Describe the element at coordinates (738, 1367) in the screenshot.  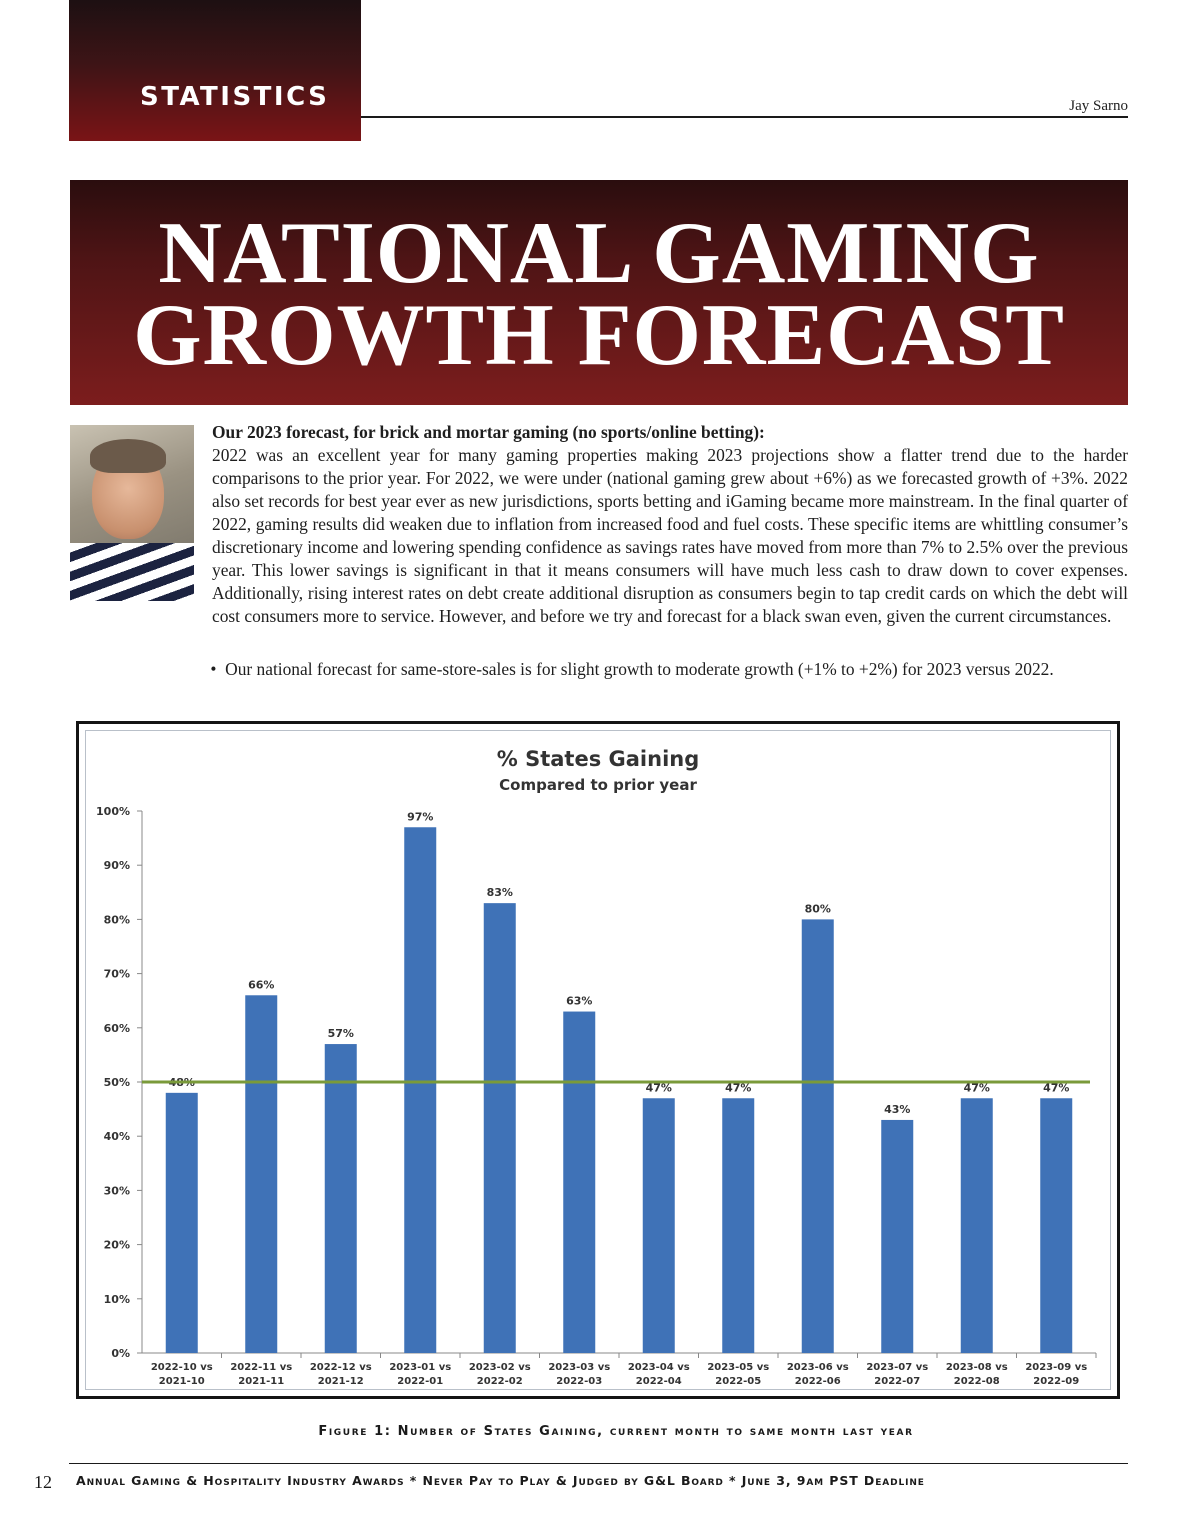
I see `x-tick-label: 2023-05 vs` at that location.